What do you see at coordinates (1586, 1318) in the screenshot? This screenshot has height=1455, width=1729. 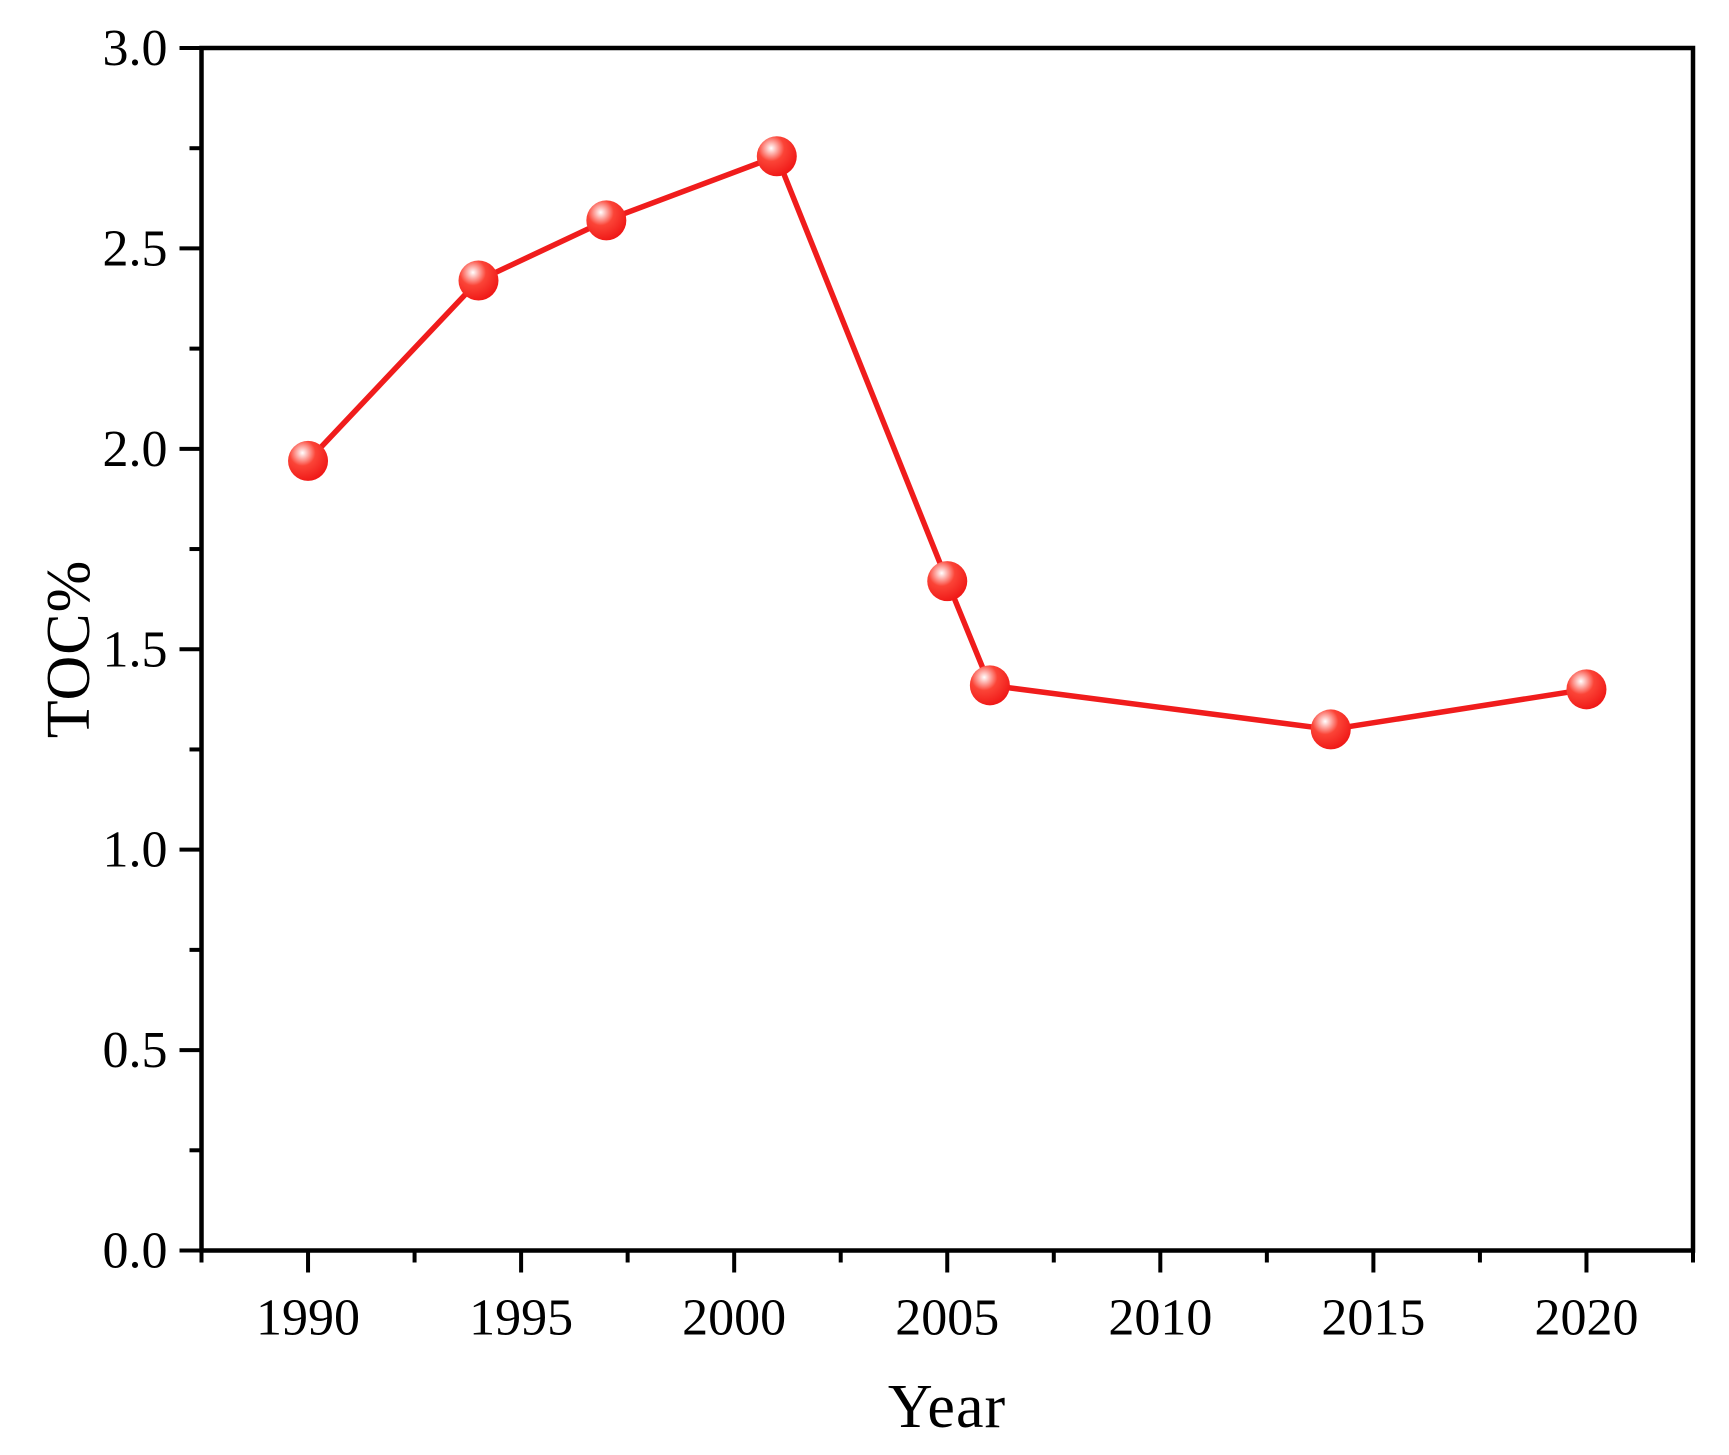 I see `x-tick-label: 2020` at bounding box center [1586, 1318].